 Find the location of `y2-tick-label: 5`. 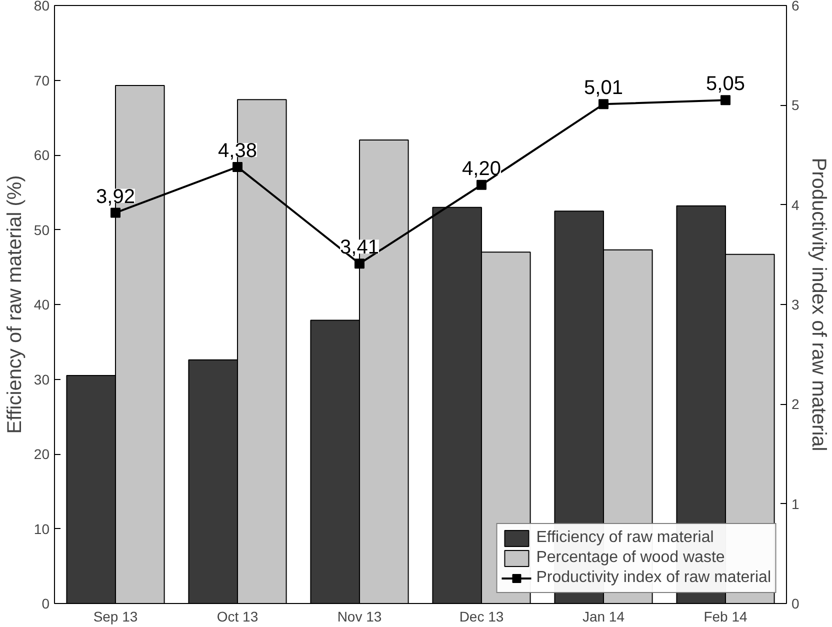

y2-tick-label: 5 is located at coordinates (796, 105).